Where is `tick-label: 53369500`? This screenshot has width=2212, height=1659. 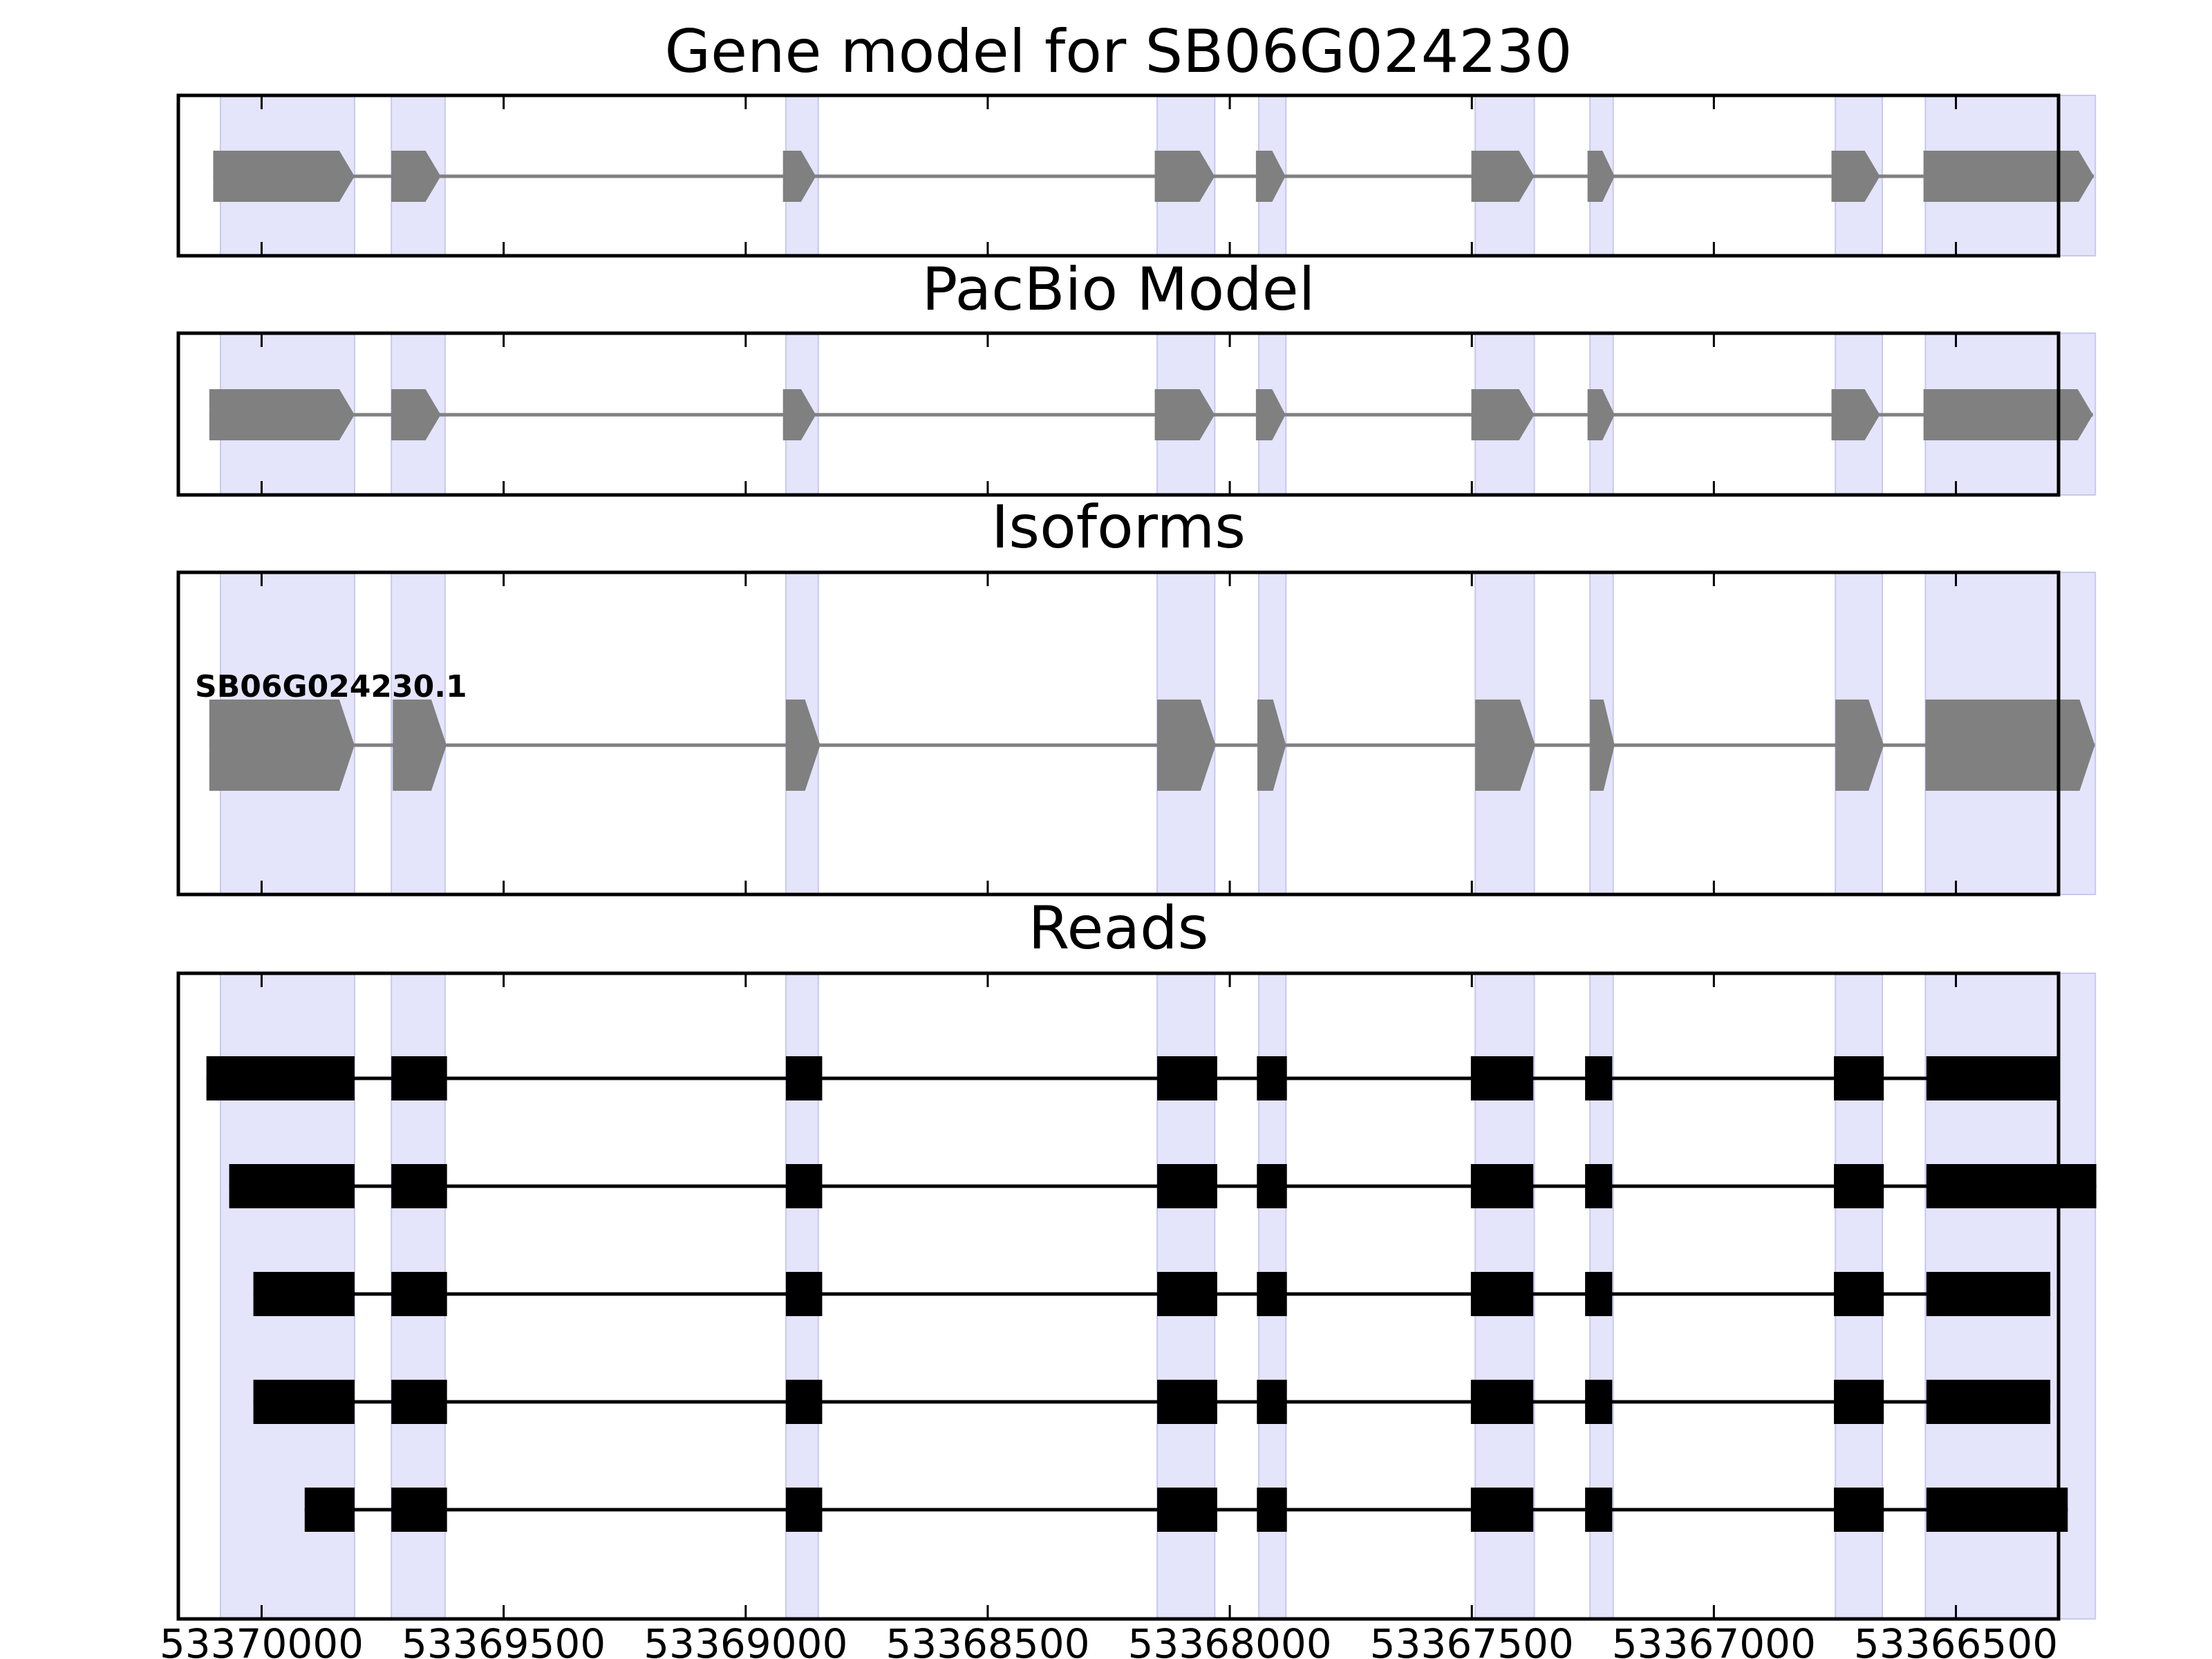
tick-label: 53369500 is located at coordinates (504, 1639).